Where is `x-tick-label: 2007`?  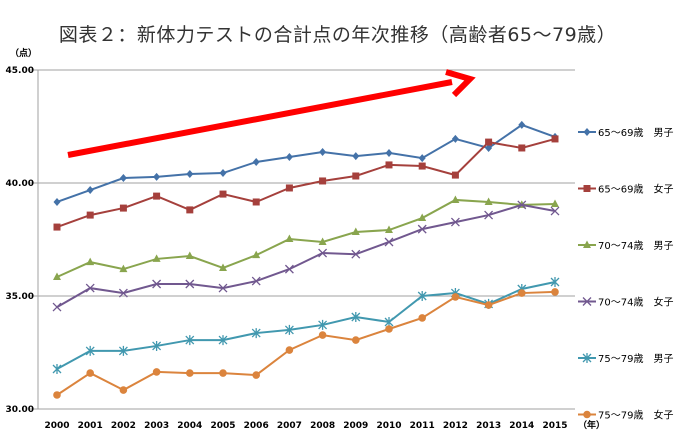
x-tick-label: 2007 is located at coordinates (289, 426).